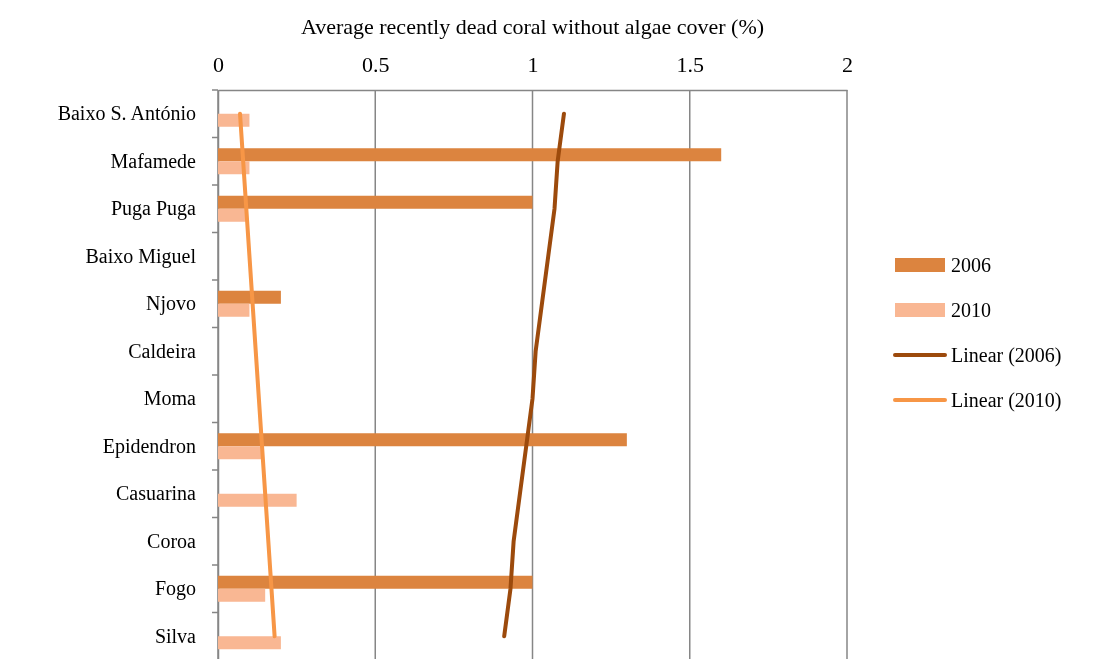 The height and width of the screenshot is (659, 1105). Describe the element at coordinates (153, 160) in the screenshot. I see `y-tick-label: Mafamede` at that location.